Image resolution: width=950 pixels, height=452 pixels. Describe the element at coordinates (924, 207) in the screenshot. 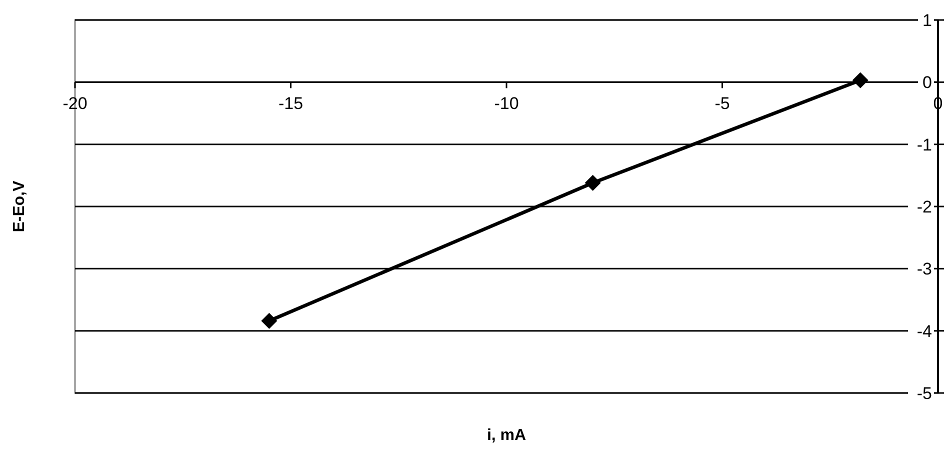

I see `y-tick-label: -2` at that location.